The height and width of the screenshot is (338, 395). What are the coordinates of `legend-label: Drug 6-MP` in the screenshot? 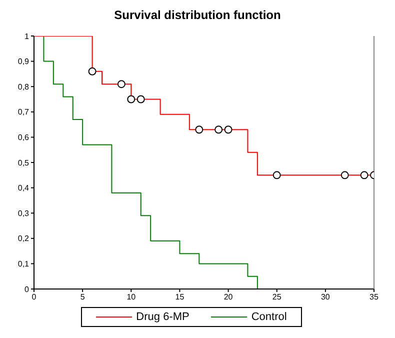 It's located at (163, 317).